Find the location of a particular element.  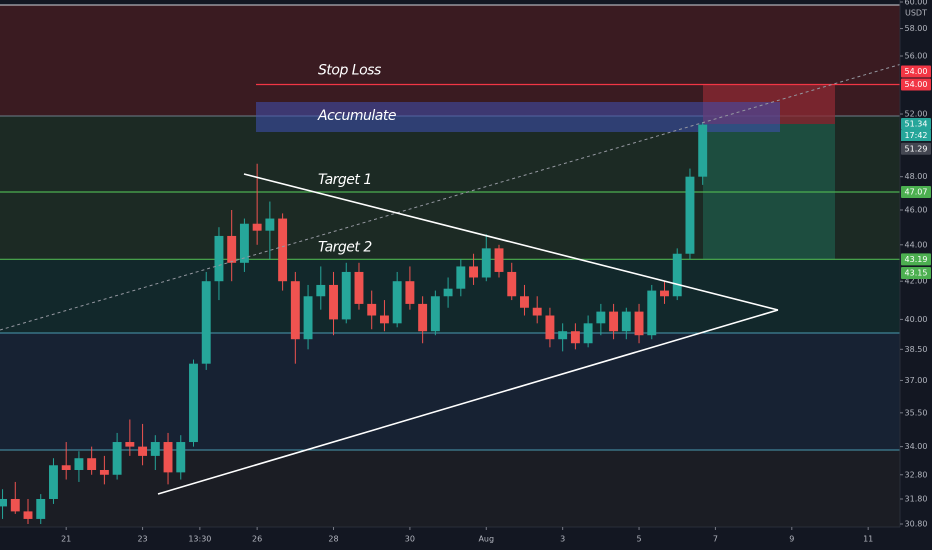

price-label: 47.07 is located at coordinates (916, 191).